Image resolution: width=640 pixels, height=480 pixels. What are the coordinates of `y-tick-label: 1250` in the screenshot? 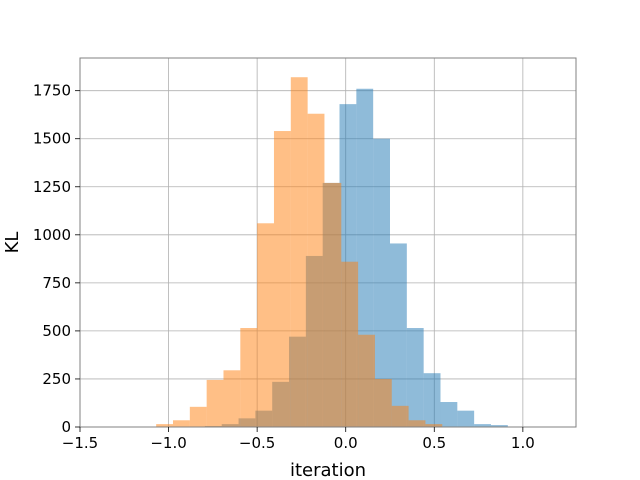 It's located at (52, 187).